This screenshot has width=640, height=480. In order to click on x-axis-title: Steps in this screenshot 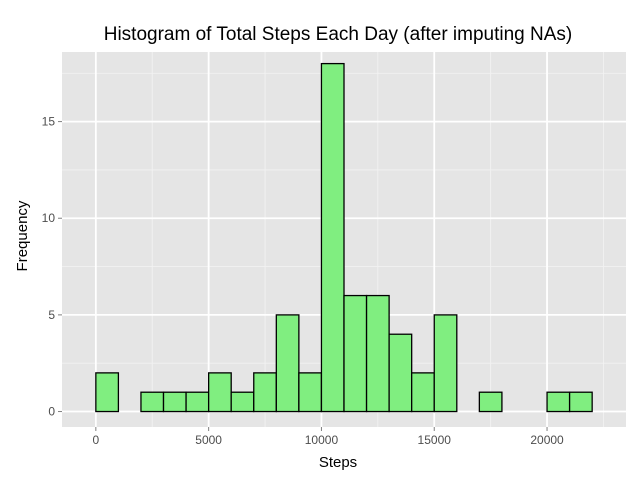, I will do `click(338, 462)`.